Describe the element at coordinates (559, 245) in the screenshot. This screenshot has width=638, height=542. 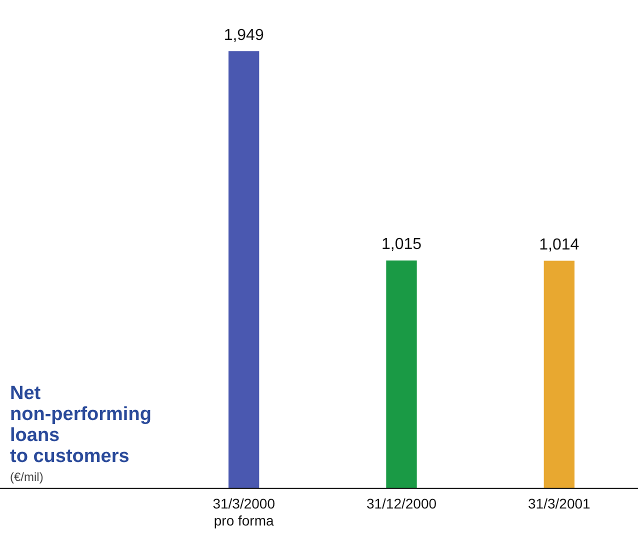
I see `data-label: 1,014` at that location.